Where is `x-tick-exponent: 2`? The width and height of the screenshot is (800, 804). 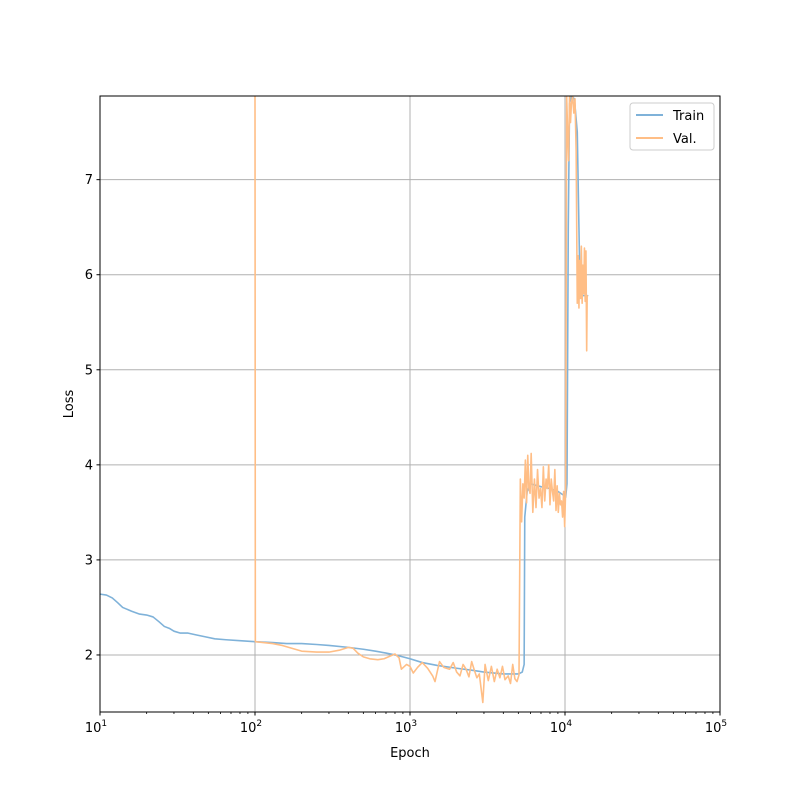 x-tick-exponent: 2 is located at coordinates (259, 724).